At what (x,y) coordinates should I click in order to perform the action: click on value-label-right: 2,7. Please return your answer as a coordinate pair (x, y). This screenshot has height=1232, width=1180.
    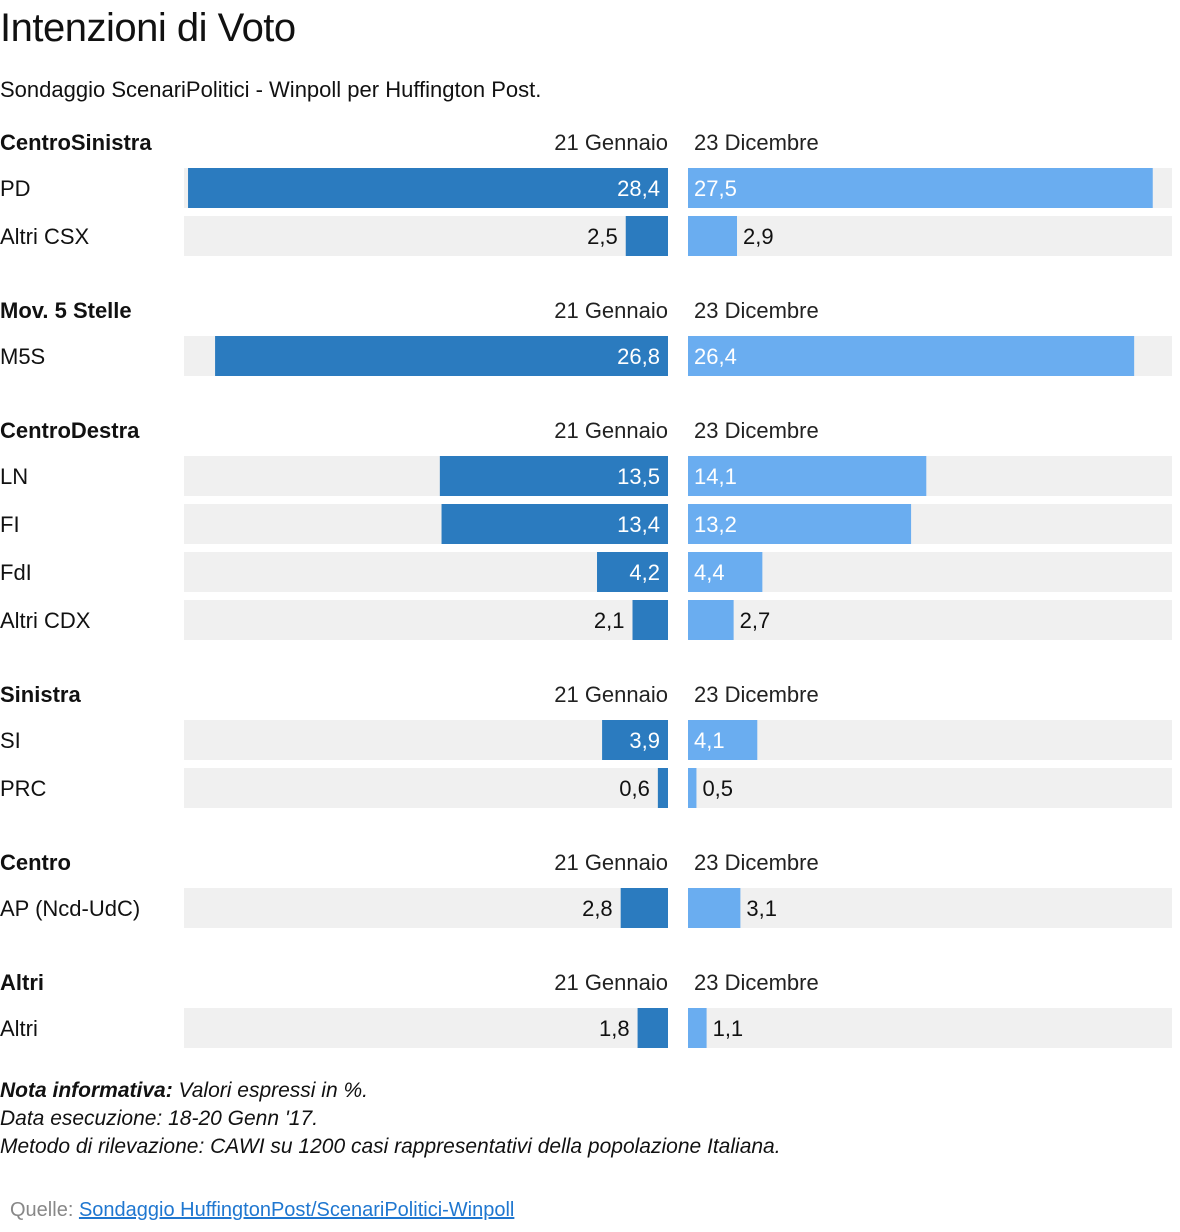
    Looking at the image, I should click on (755, 620).